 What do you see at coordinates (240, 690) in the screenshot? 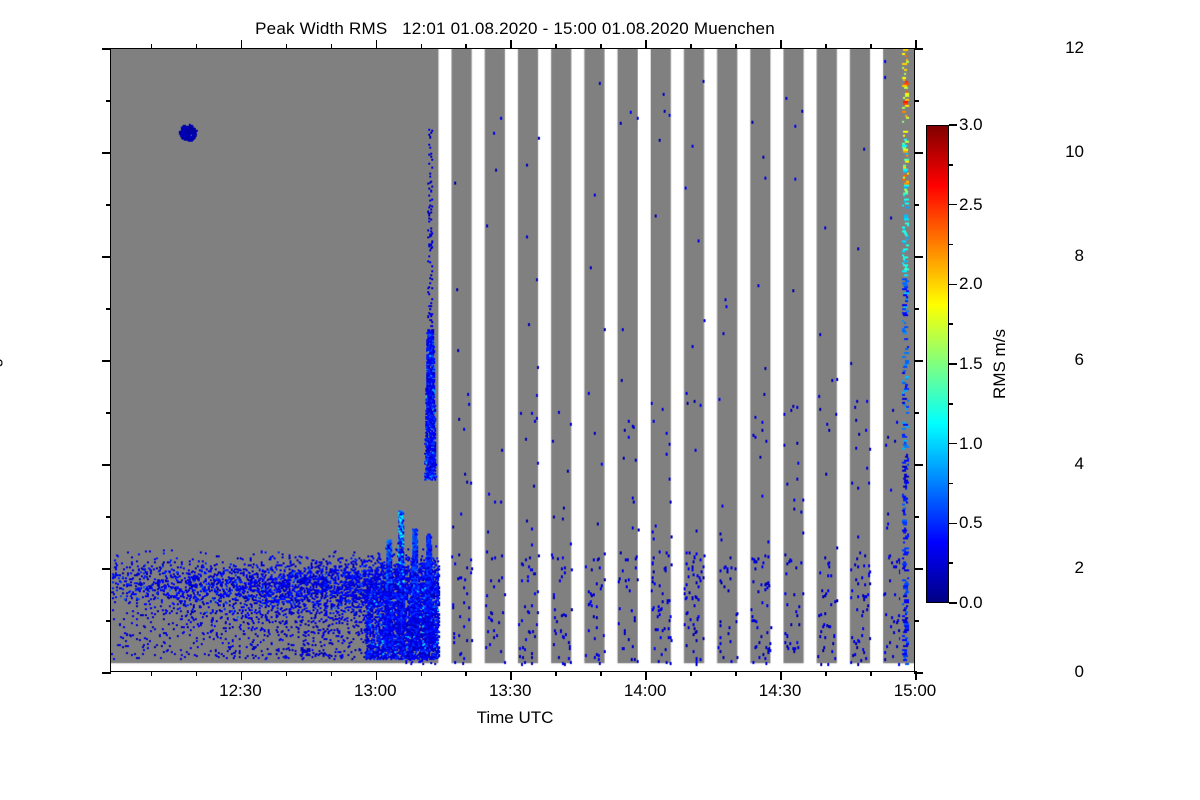
I see `x-tick-label: 12:30` at bounding box center [240, 690].